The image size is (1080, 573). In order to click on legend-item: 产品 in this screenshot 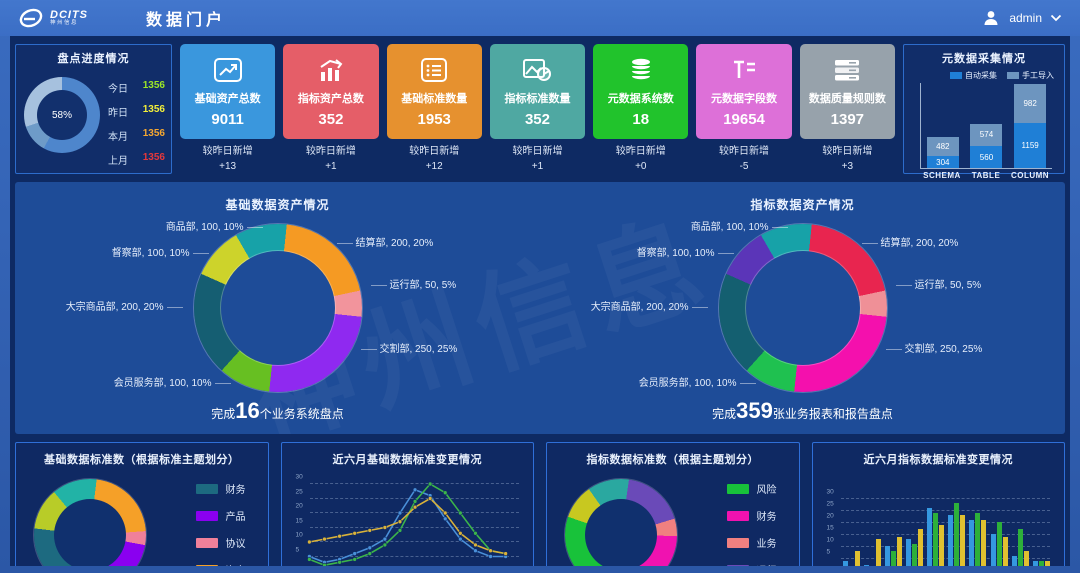, I will do `click(220, 515)`.